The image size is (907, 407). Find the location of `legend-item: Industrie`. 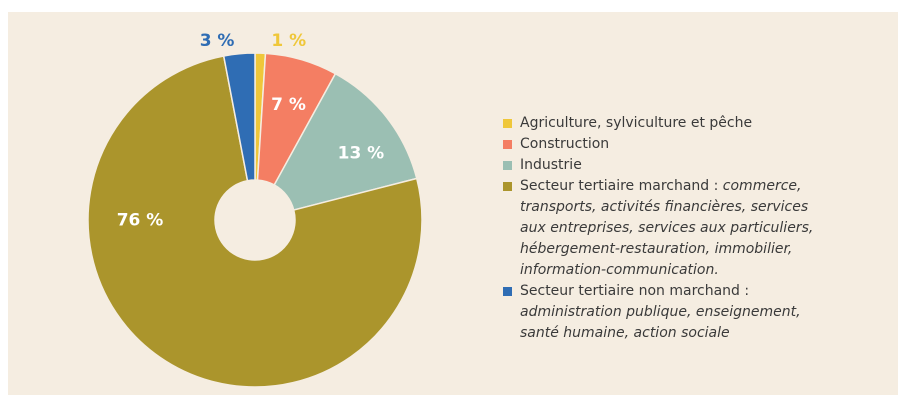

legend-item: Industrie is located at coordinates (668, 165).